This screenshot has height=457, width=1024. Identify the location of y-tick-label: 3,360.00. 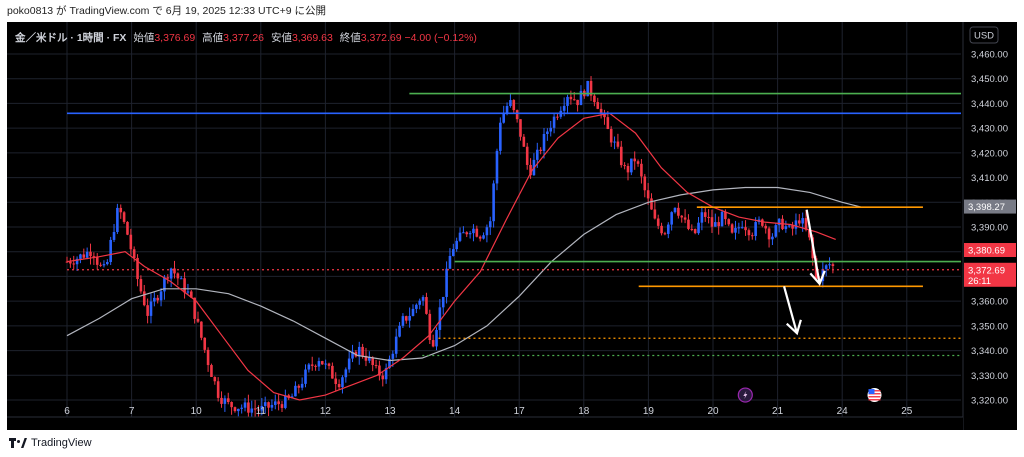
(989, 302).